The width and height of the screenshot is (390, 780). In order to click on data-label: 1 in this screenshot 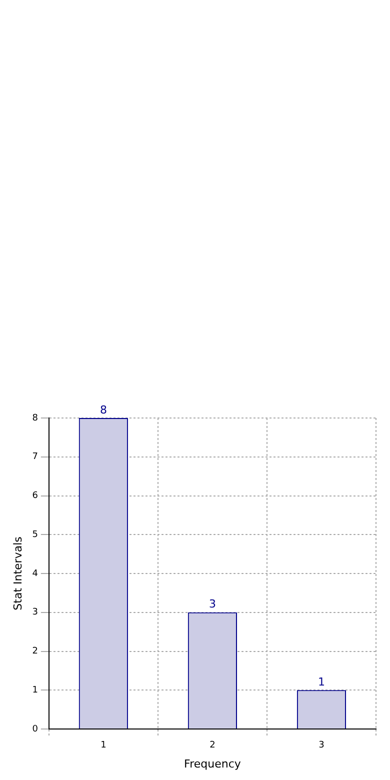, I will do `click(321, 681)`.